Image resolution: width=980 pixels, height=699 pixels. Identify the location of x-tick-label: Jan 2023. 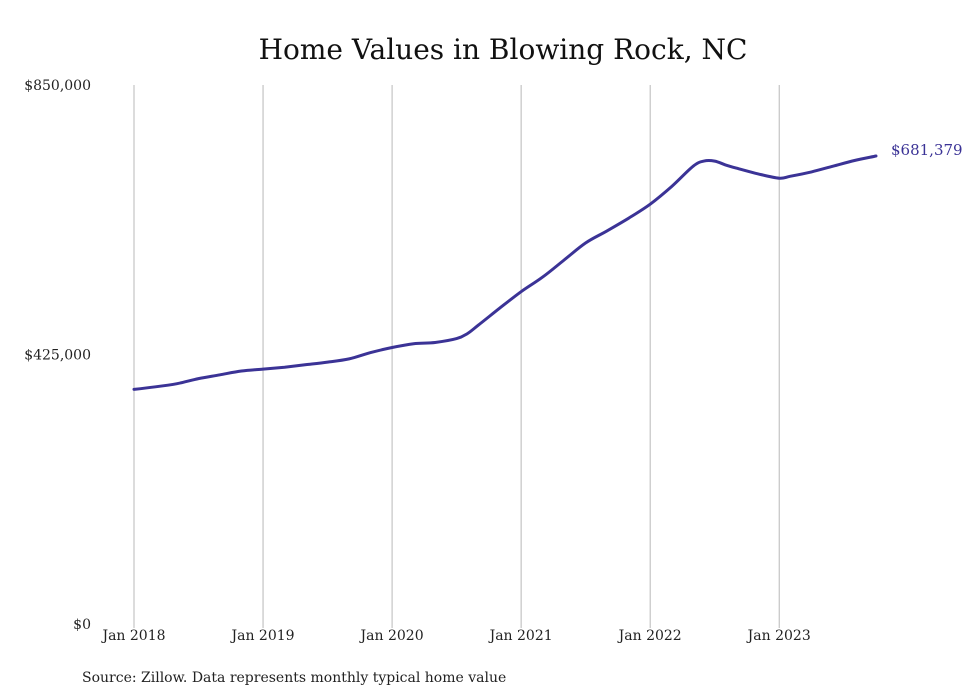
(778, 636).